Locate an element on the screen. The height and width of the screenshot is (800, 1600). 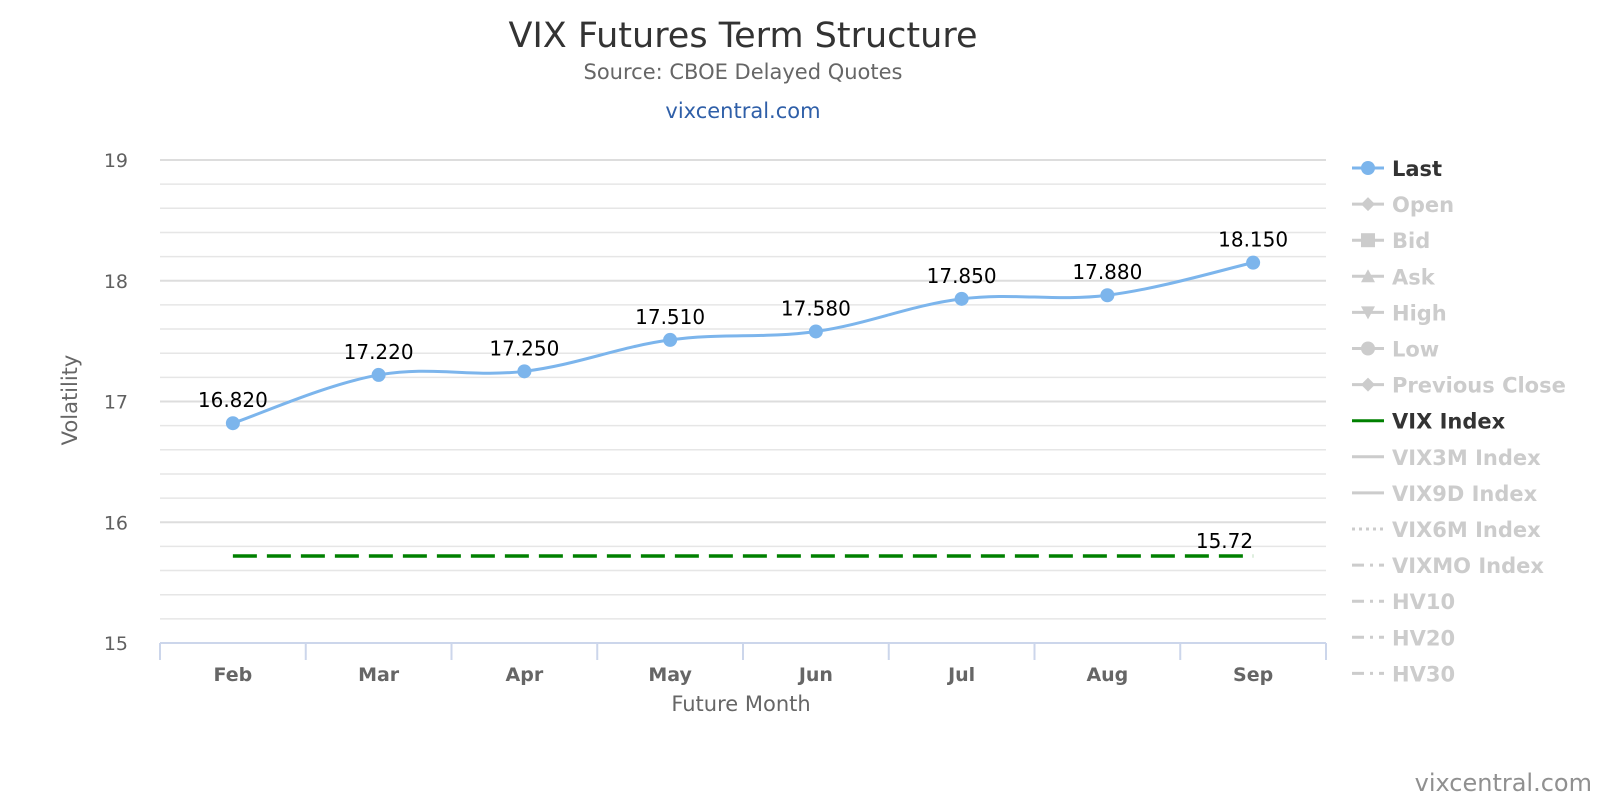
x-tick-label-apr: Apr is located at coordinates (525, 675).